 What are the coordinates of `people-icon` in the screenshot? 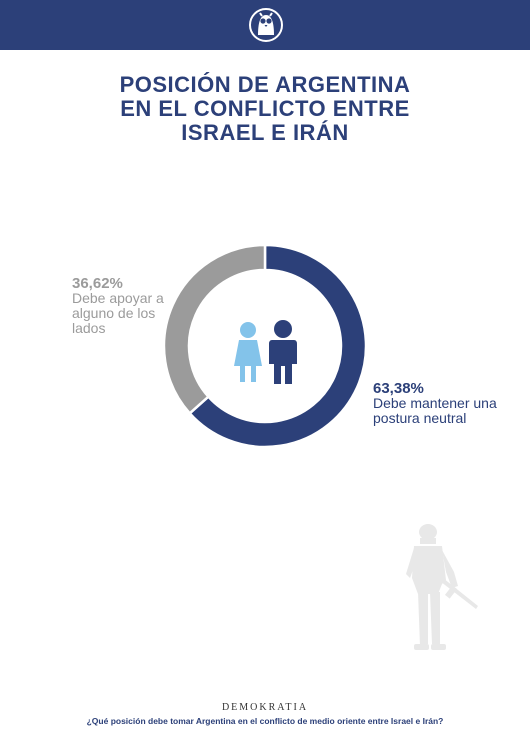 It's located at (265, 352).